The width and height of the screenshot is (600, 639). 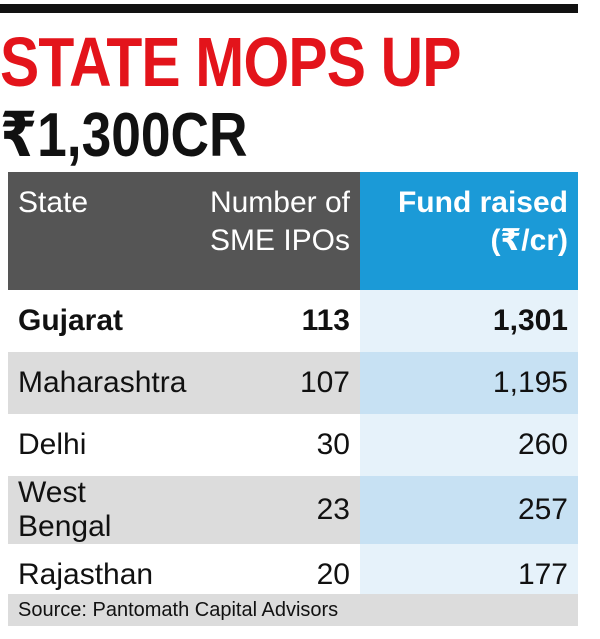 What do you see at coordinates (230, 62) in the screenshot?
I see `title: STATE MOPS UP` at bounding box center [230, 62].